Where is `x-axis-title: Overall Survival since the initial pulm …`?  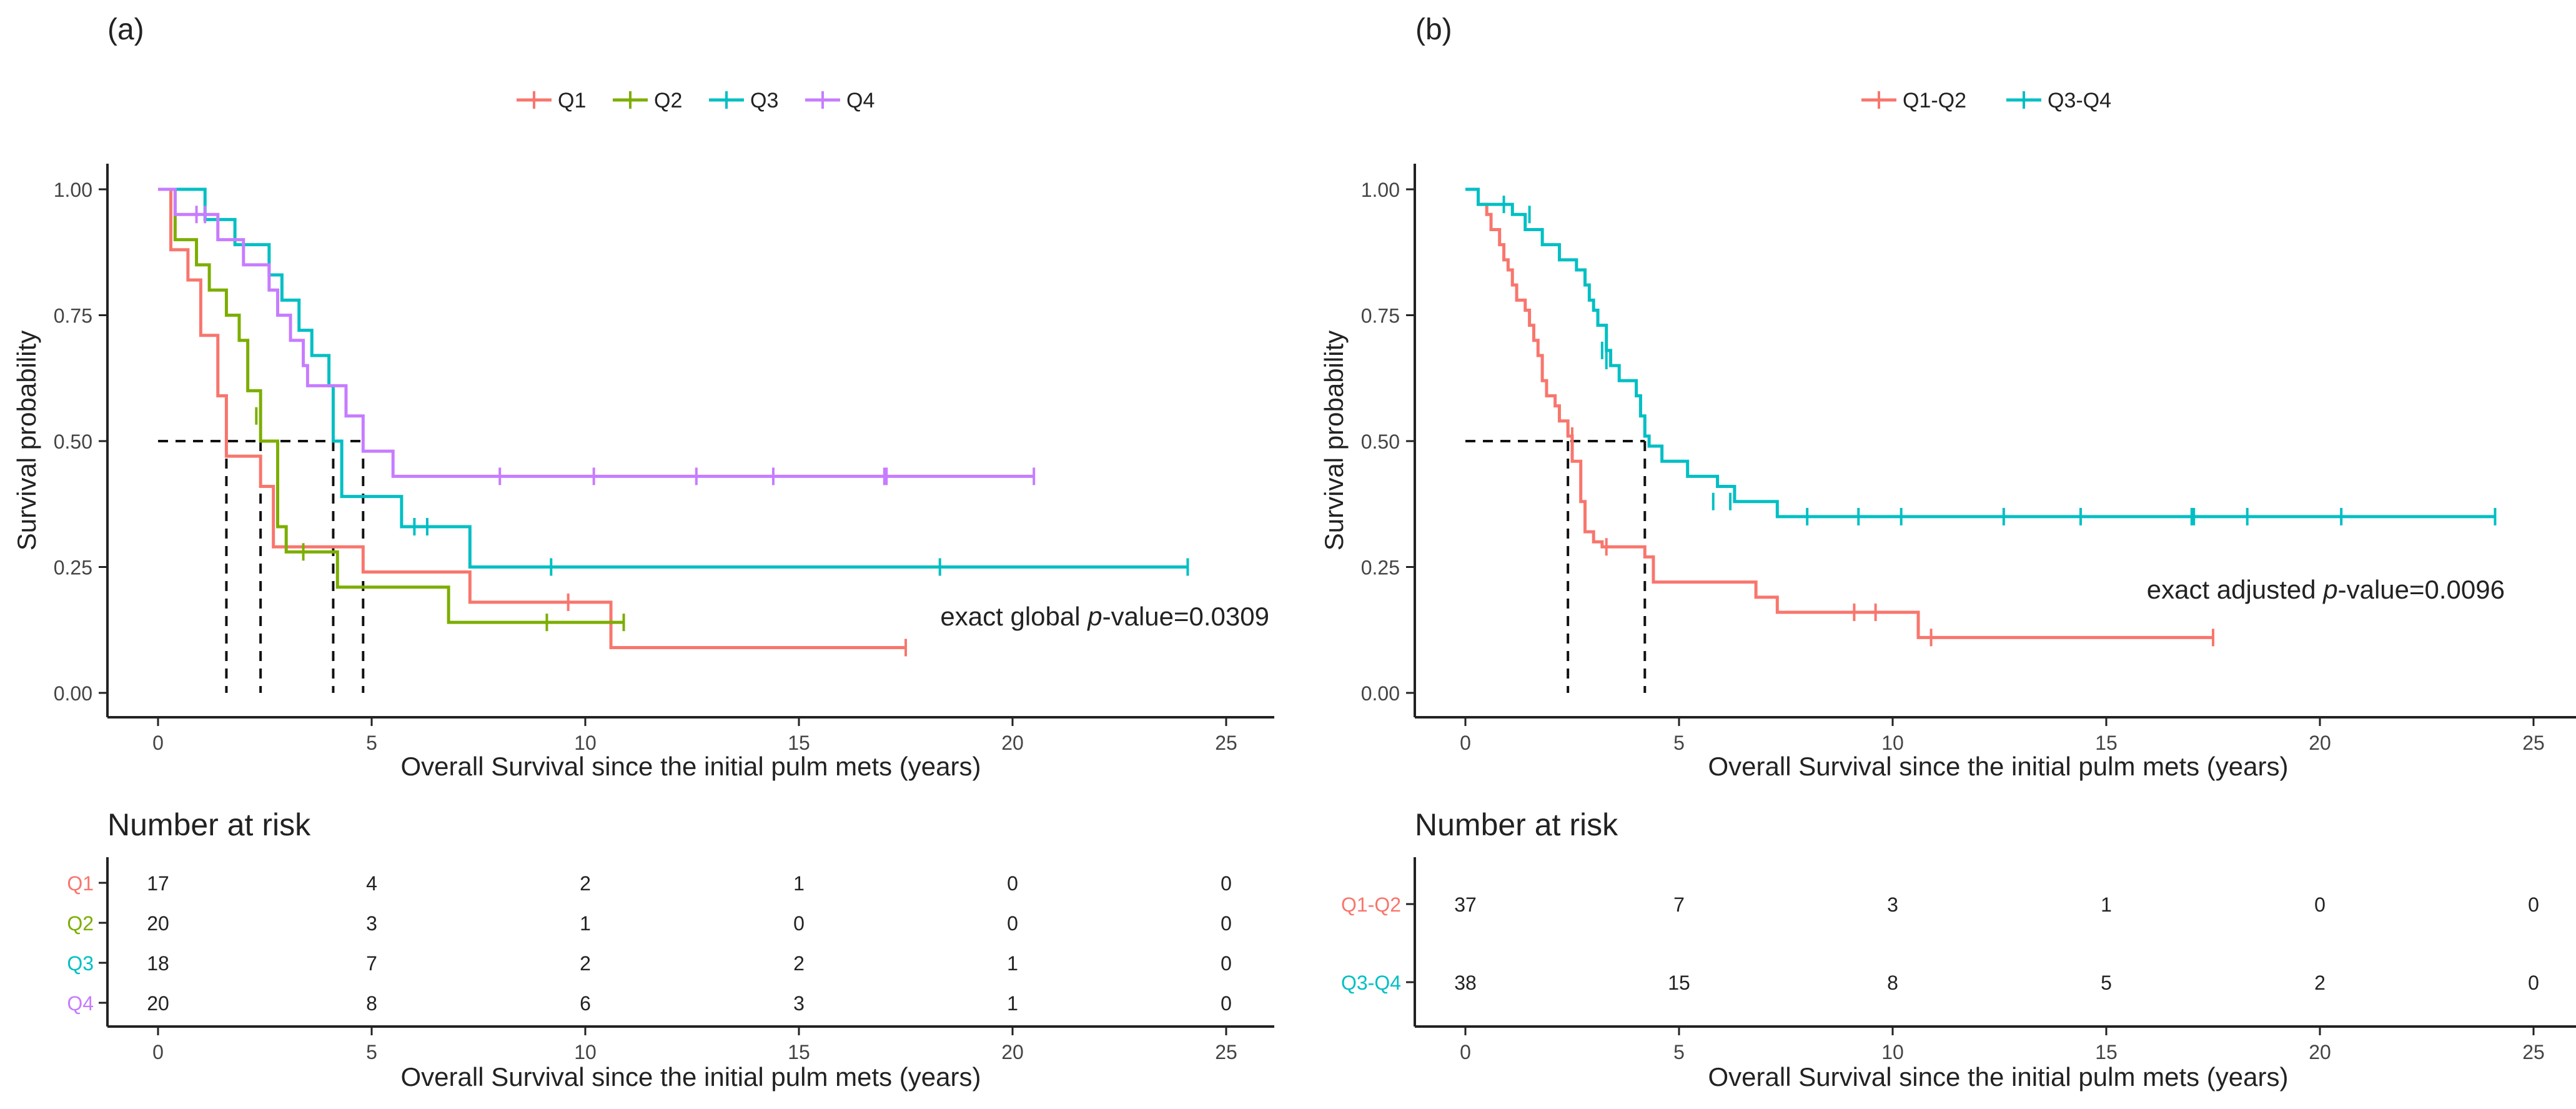
x-axis-title: Overall Survival since the initial pulm … is located at coordinates (691, 766).